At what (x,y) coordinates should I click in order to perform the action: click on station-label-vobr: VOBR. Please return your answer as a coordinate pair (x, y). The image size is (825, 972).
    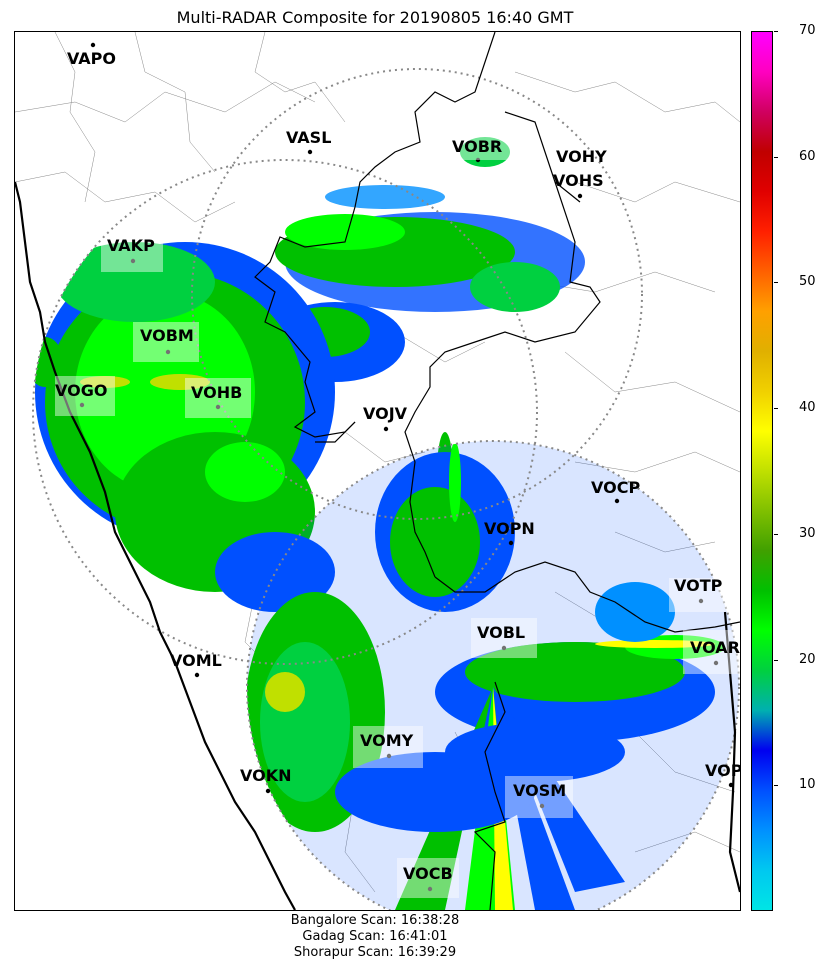
    Looking at the image, I should click on (477, 146).